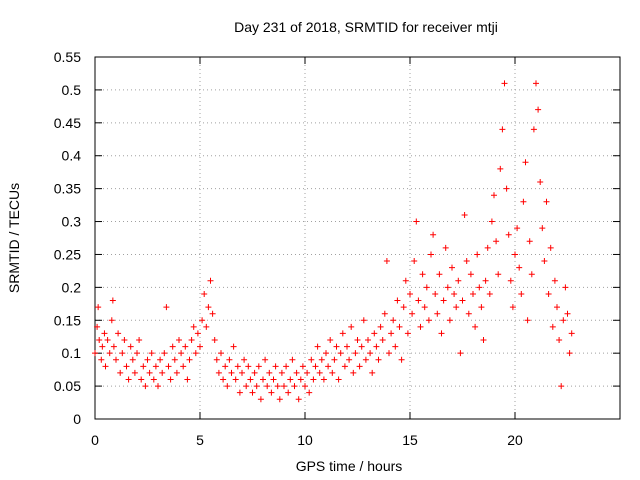 The height and width of the screenshot is (480, 640). What do you see at coordinates (77, 419) in the screenshot?
I see `y-tick-label: 0` at bounding box center [77, 419].